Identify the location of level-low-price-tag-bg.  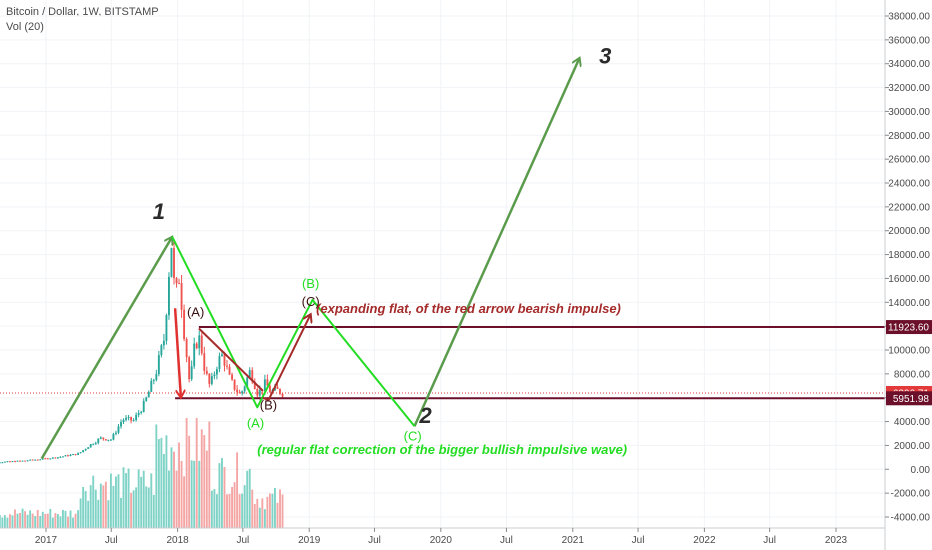
(909, 398).